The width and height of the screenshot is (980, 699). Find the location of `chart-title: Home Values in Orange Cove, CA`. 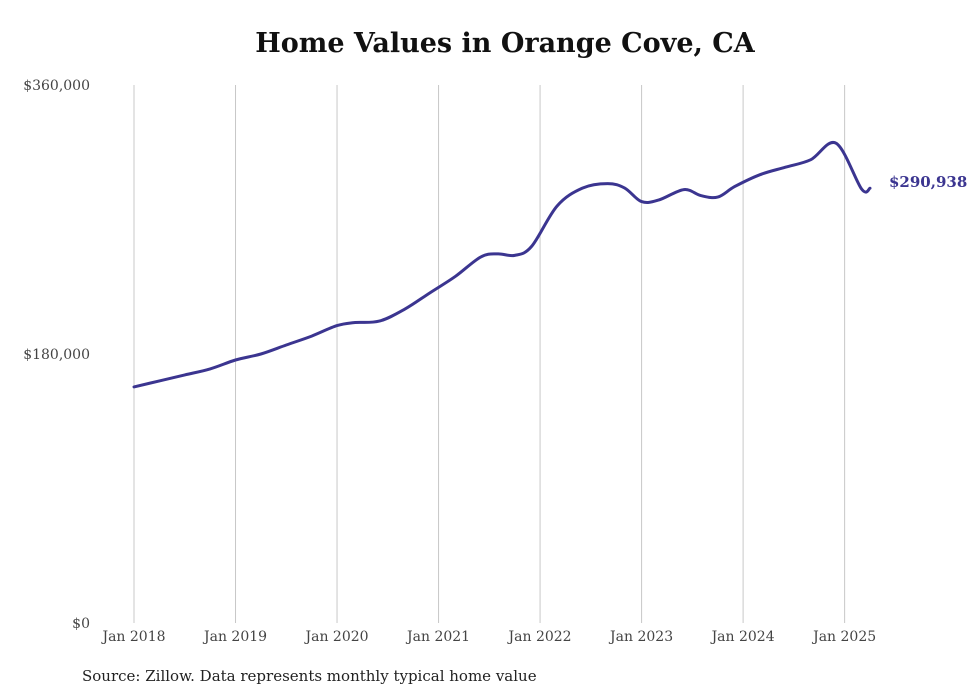

chart-title: Home Values in Orange Cove, CA is located at coordinates (505, 43).